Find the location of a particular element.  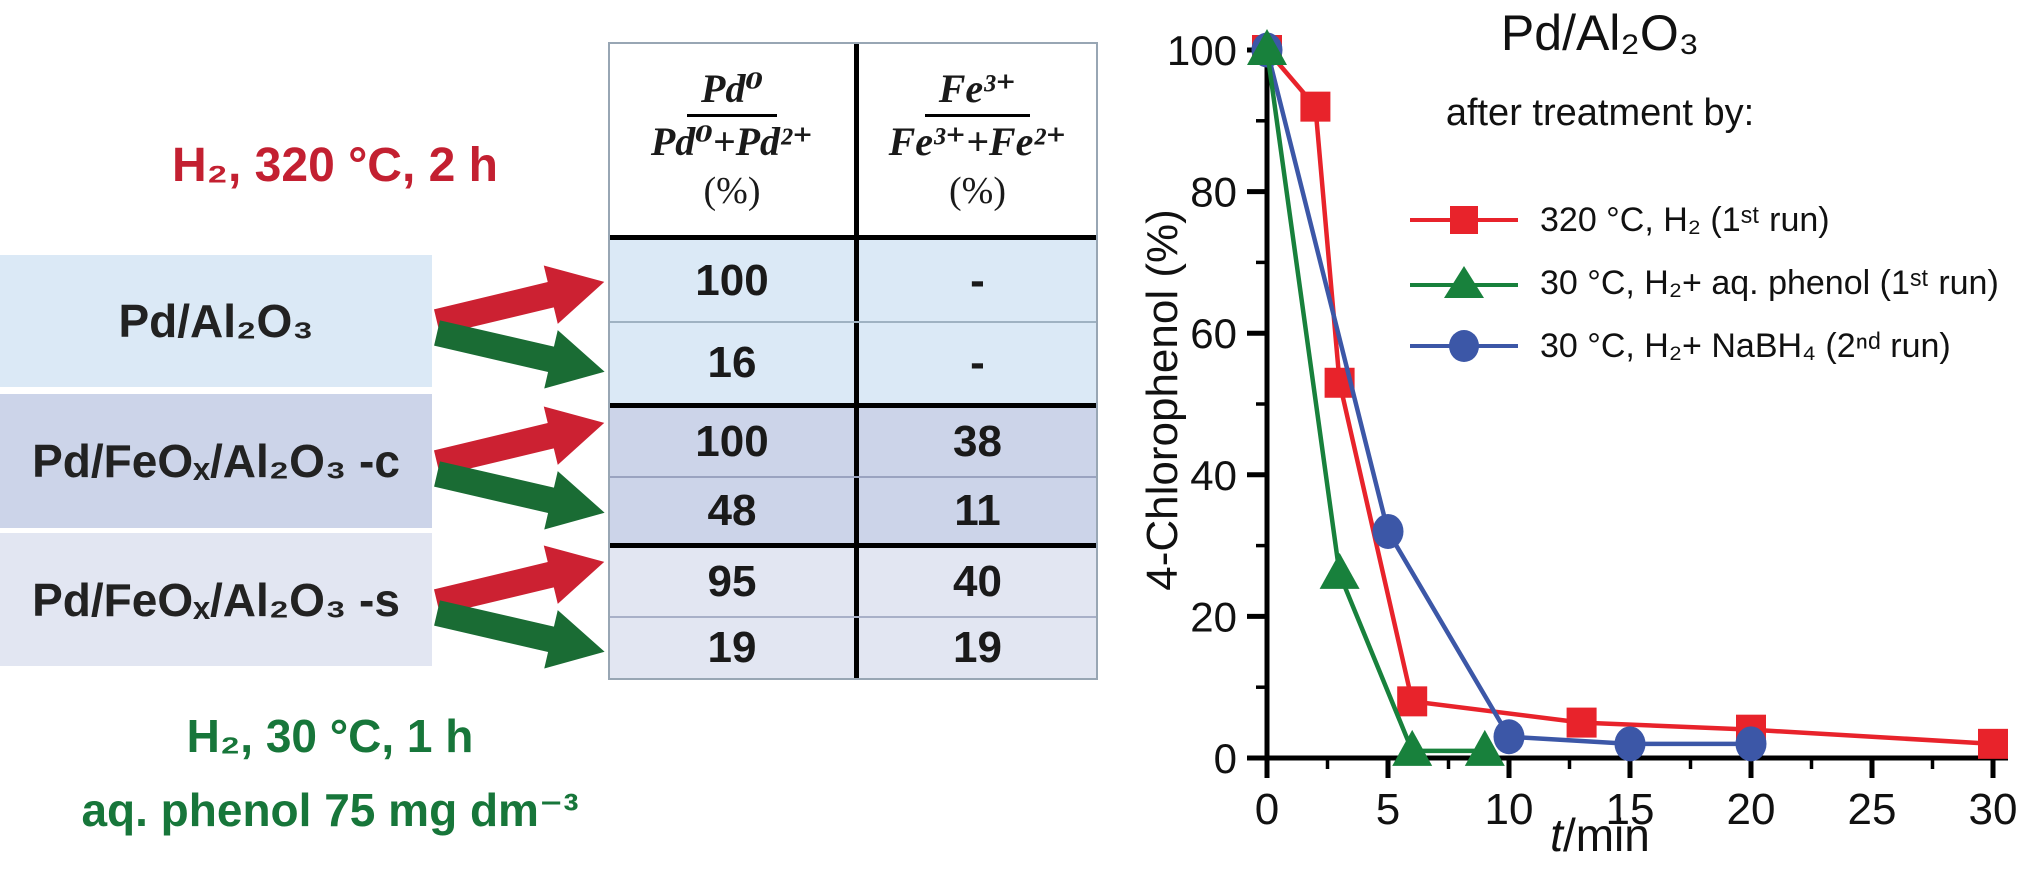

pd-value-cell: 48 is located at coordinates (732, 510).